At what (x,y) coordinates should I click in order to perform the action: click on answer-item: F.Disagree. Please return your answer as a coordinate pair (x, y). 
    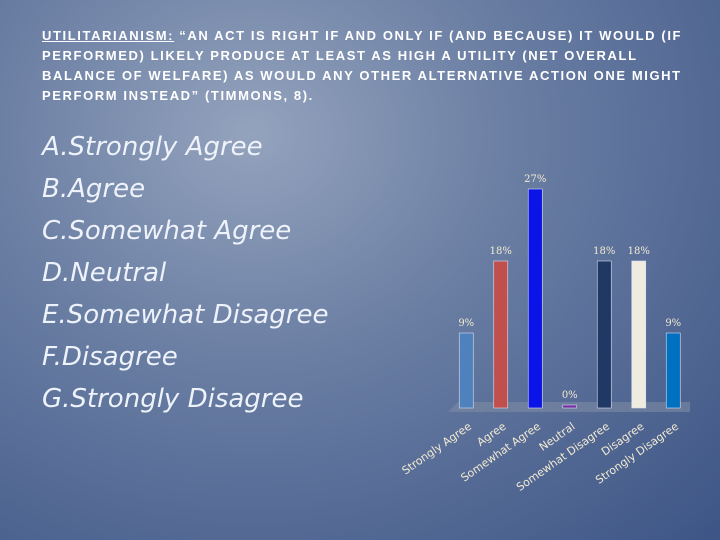
    Looking at the image, I should click on (185, 357).